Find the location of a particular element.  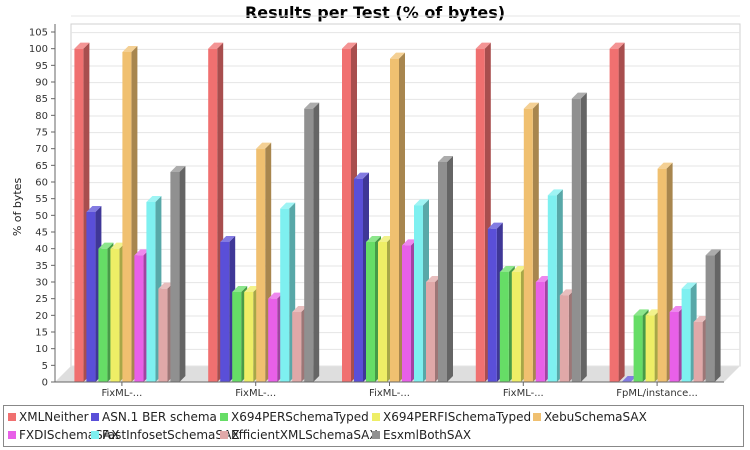

legend-label: X694PERFISchemaTyped is located at coordinates (457, 417).